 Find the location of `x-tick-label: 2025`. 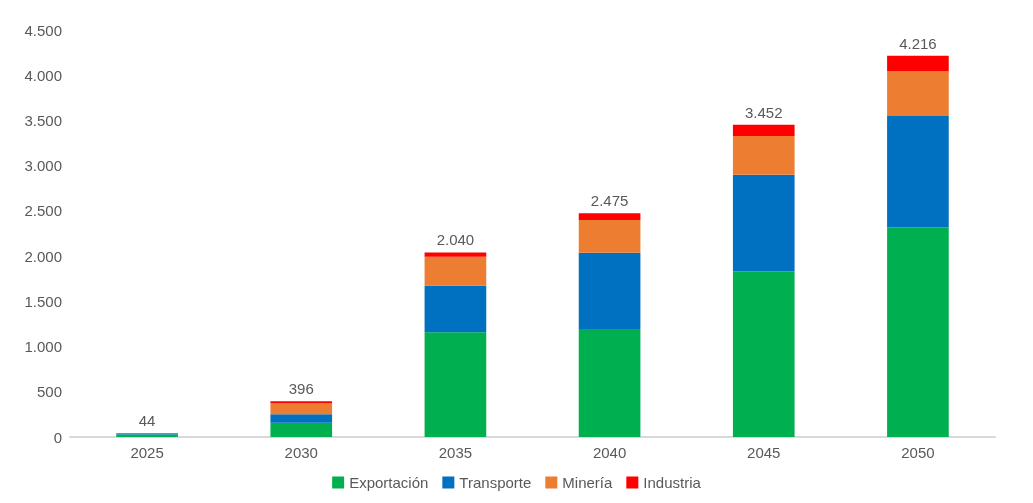

x-tick-label: 2025 is located at coordinates (147, 452).